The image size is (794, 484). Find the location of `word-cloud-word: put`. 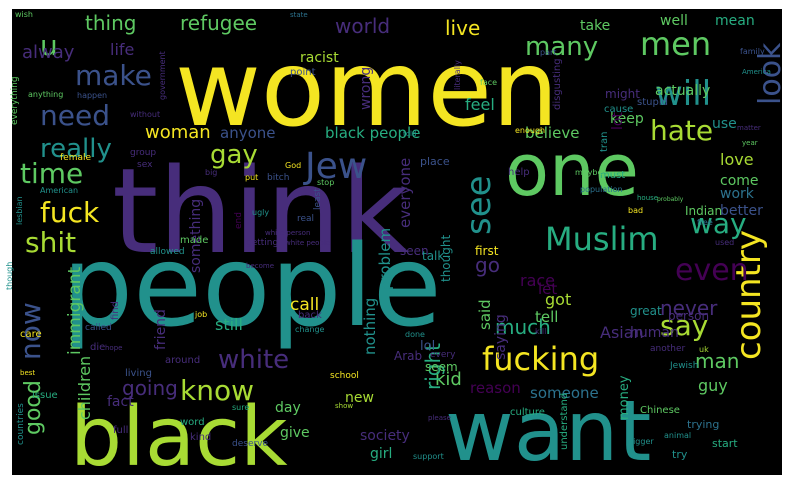

word-cloud-word: put is located at coordinates (251, 177).